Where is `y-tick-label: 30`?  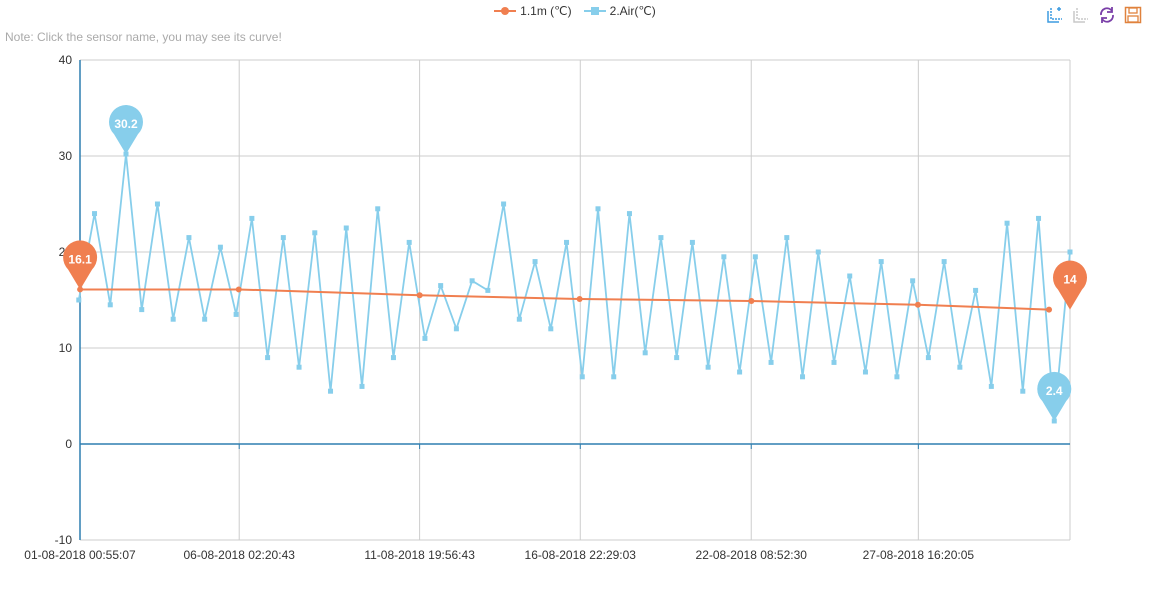
y-tick-label: 30 is located at coordinates (66, 156).